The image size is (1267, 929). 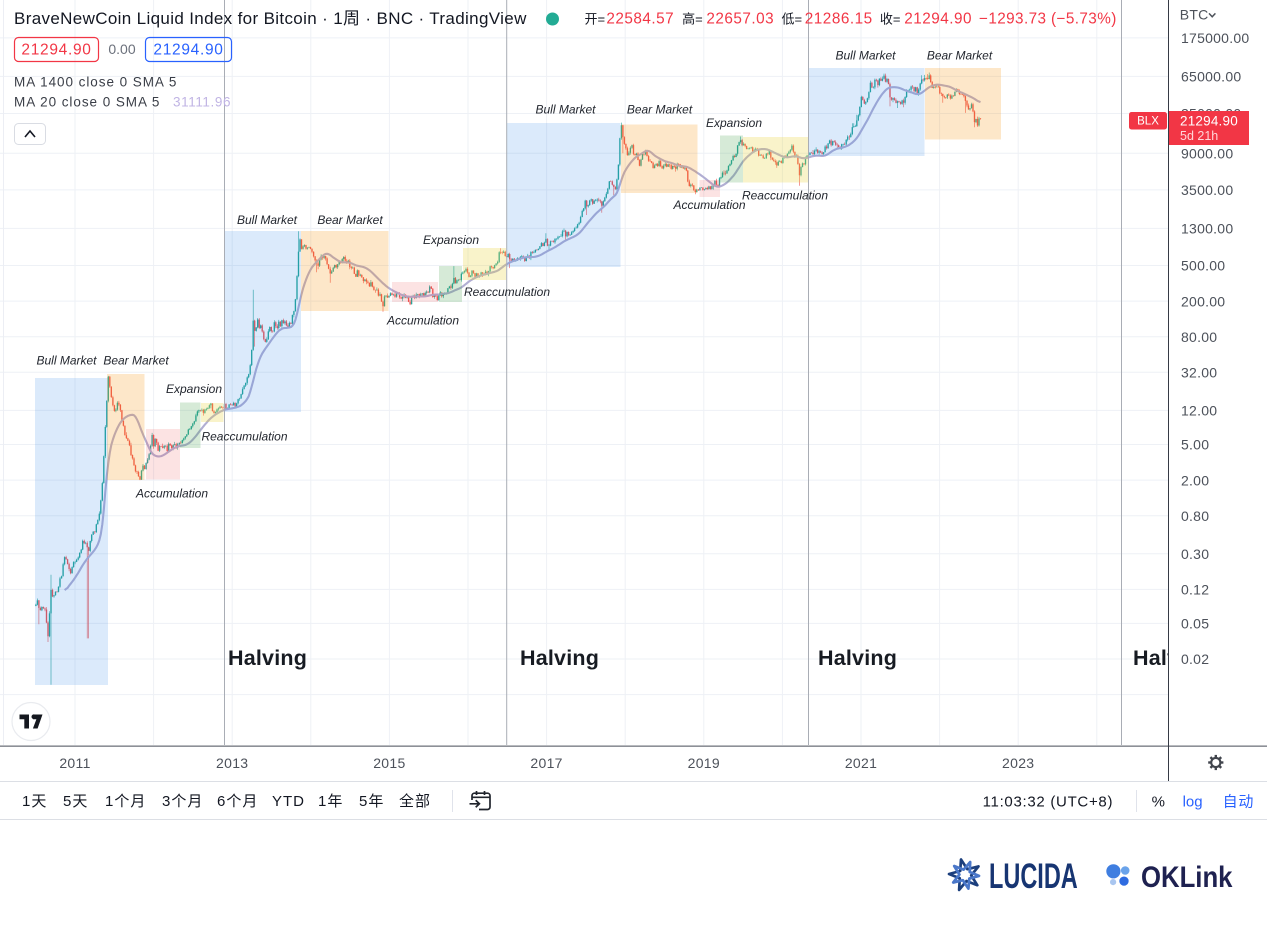 I want to click on svg-text: YTD, so click(x=288, y=801).